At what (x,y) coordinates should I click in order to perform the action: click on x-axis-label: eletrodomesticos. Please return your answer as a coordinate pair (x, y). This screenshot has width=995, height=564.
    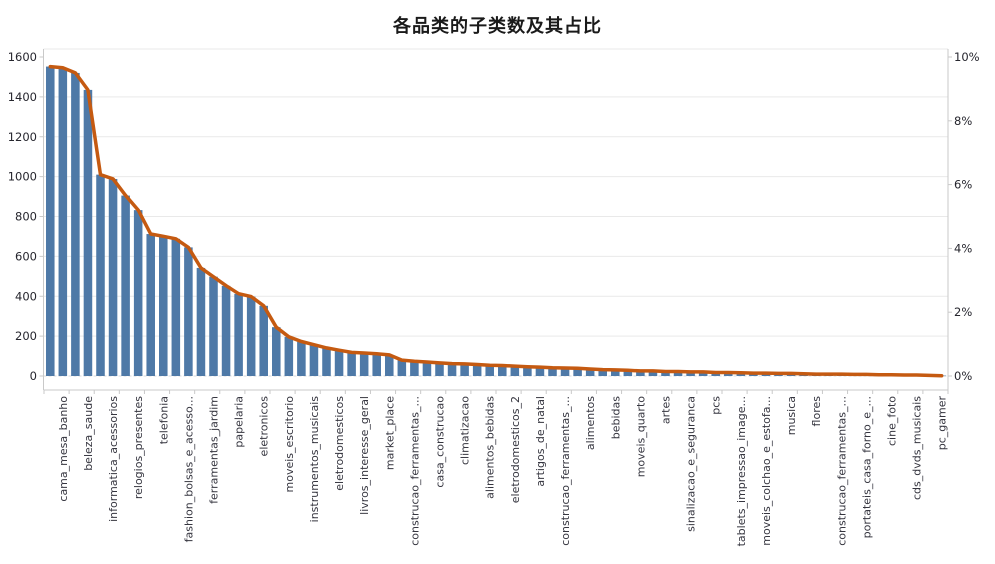
    Looking at the image, I should click on (339, 443).